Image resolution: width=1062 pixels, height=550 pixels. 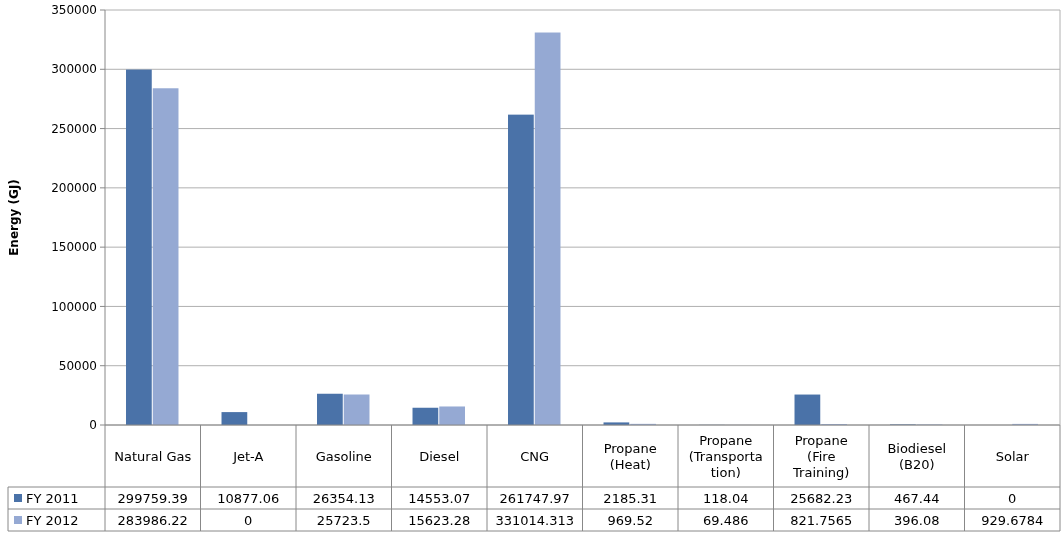 What do you see at coordinates (917, 456) in the screenshot?
I see `x-tick-label: Biodiesel (B20)` at bounding box center [917, 456].